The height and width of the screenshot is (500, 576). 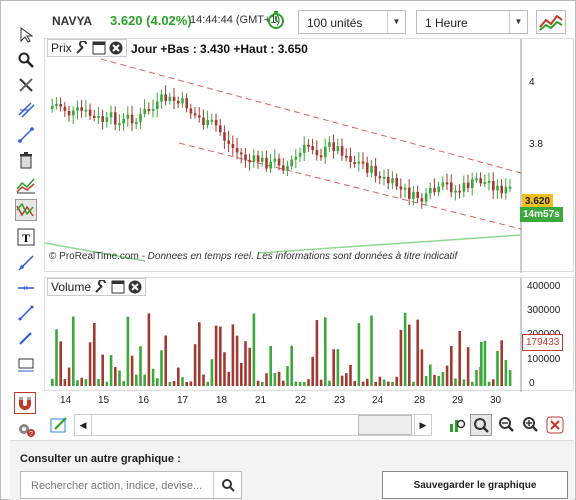 I want to click on brand-text: © ProRealTime.com, so click(x=94, y=256).